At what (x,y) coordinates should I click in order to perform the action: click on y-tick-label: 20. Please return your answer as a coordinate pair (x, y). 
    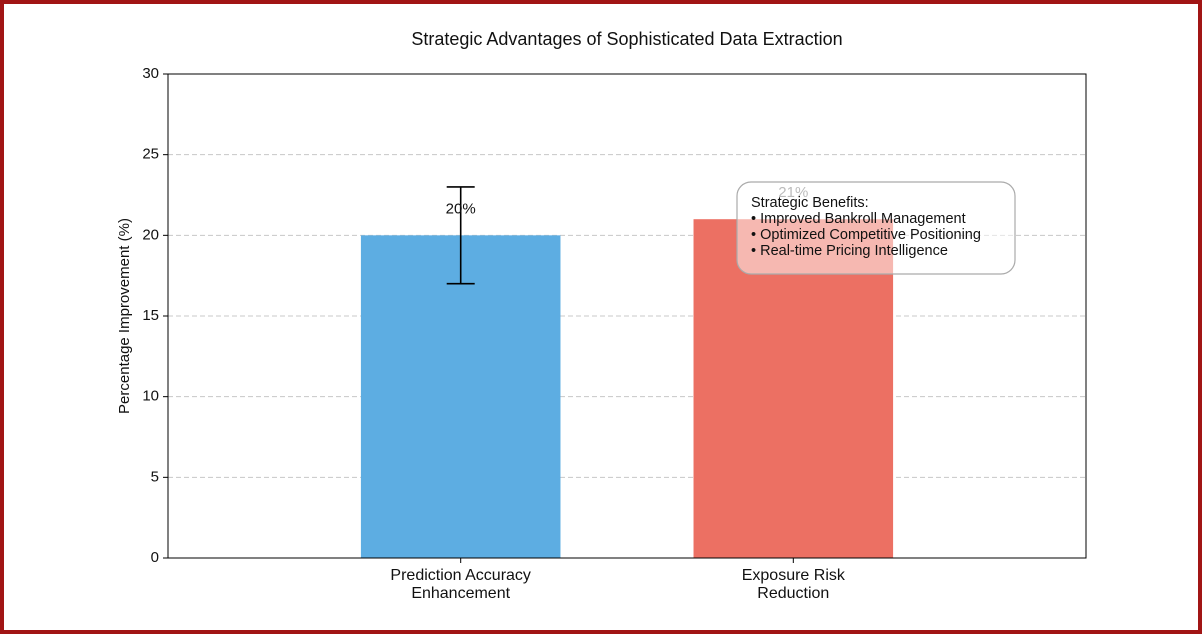
    Looking at the image, I should click on (150, 234).